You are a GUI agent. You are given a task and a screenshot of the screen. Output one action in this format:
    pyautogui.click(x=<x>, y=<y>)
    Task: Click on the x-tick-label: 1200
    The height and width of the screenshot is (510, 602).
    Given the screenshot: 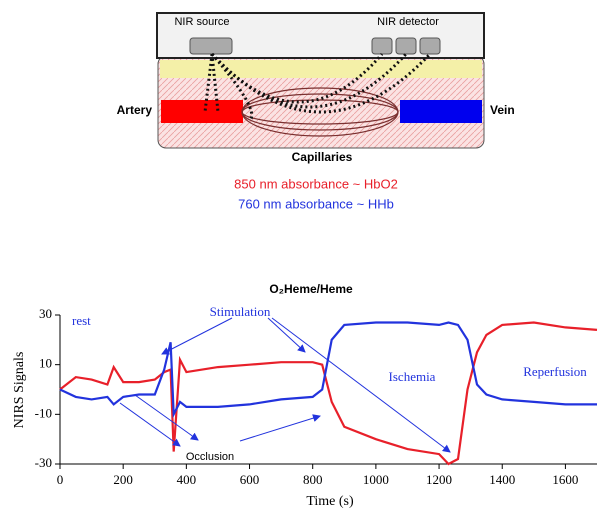 What is the action you would take?
    pyautogui.click(x=439, y=479)
    